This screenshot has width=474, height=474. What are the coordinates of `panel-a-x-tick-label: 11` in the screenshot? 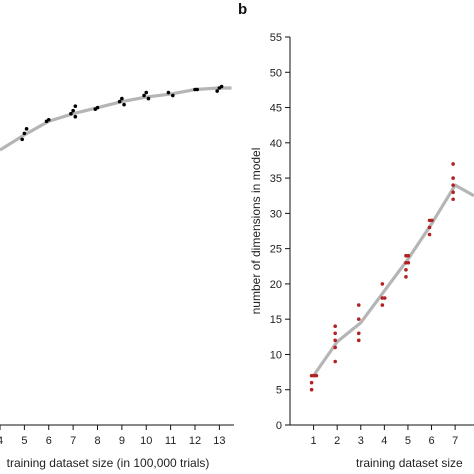 It's located at (170, 441).